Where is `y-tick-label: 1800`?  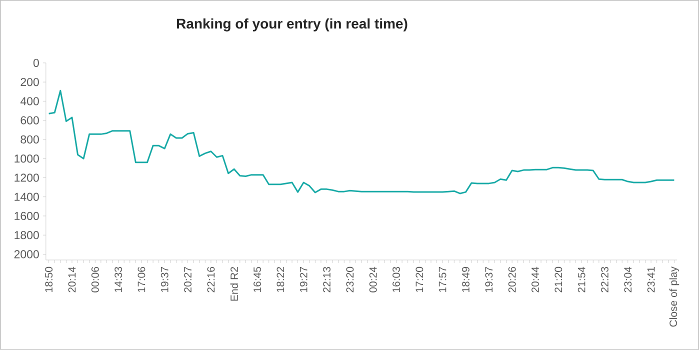 y-tick-label: 1800 is located at coordinates (26, 235).